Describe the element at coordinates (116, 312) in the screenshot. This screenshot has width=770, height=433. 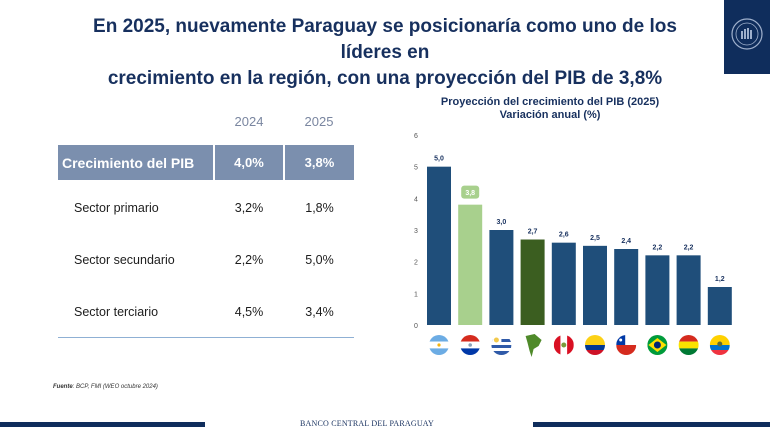
I see `row-label: Sector terciario` at that location.